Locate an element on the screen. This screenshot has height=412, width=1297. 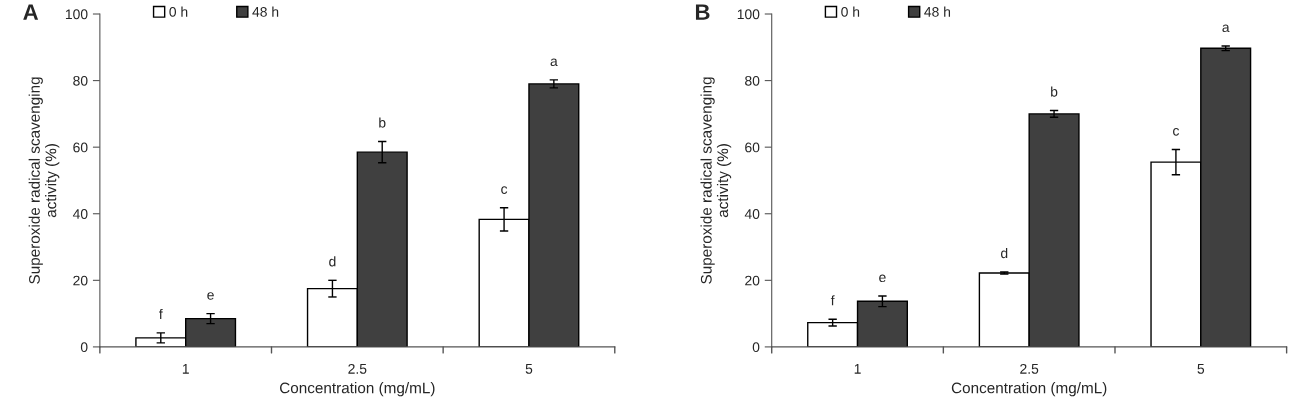
chart-title: A is located at coordinates (31, 12).